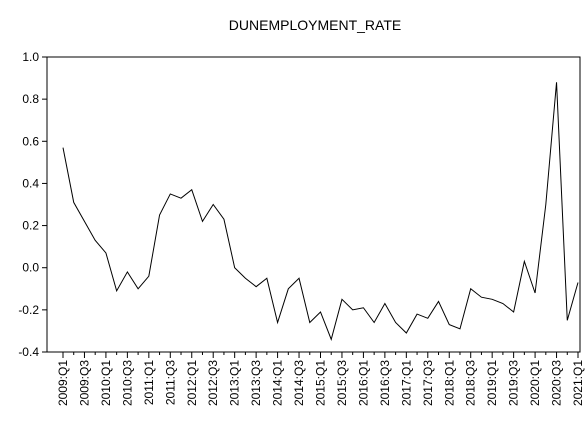 This screenshot has width=585, height=448. What do you see at coordinates (557, 383) in the screenshot?
I see `x-tick-label: 2020:Q3` at bounding box center [557, 383].